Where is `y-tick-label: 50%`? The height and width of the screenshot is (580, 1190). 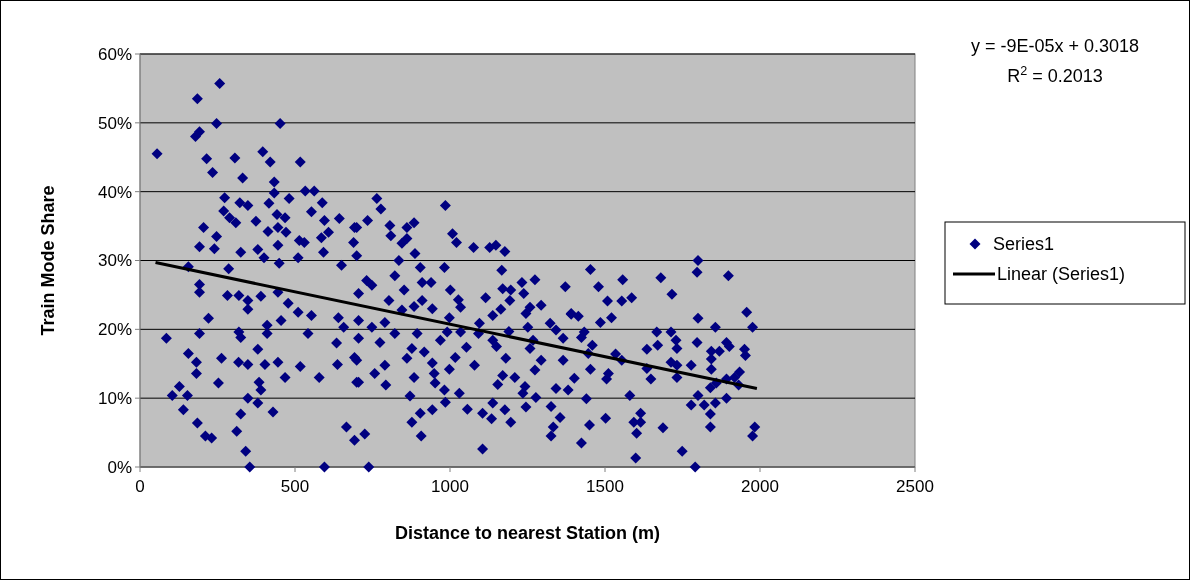
y-tick-label: 50% is located at coordinates (114, 123).